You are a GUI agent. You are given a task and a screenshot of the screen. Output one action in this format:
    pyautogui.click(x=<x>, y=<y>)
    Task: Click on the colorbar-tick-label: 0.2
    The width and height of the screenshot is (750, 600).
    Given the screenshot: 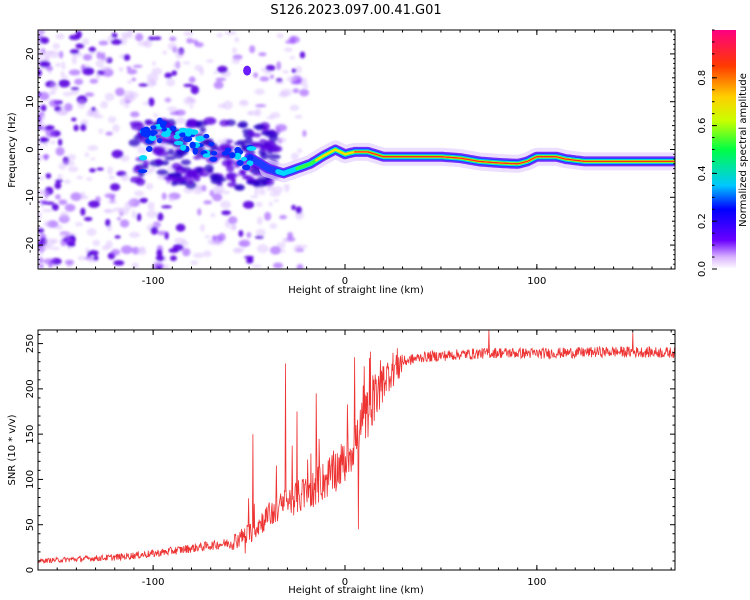 What is the action you would take?
    pyautogui.click(x=702, y=221)
    